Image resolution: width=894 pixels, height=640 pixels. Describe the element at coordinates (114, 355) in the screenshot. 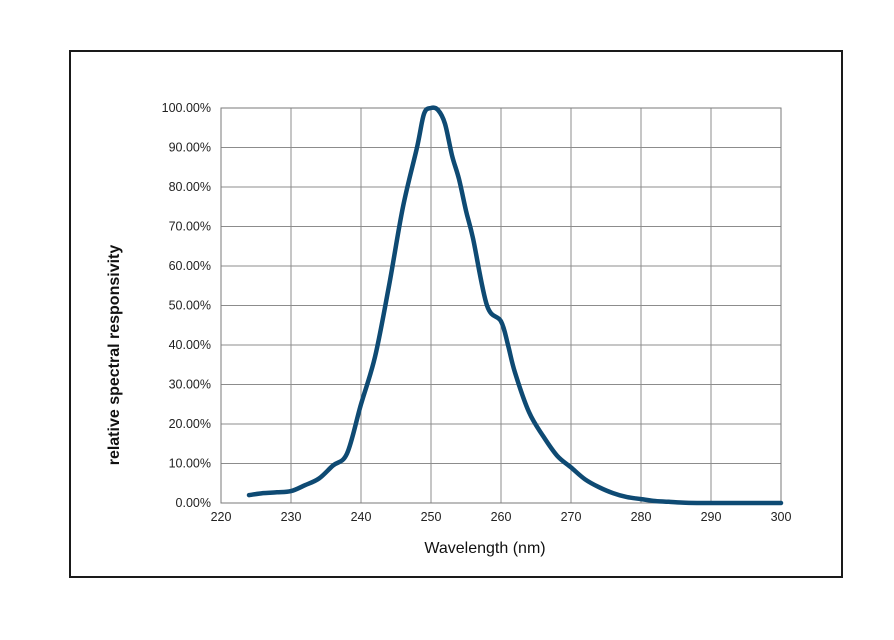

I see `y-axis-label: relative spectral responsivity` at that location.